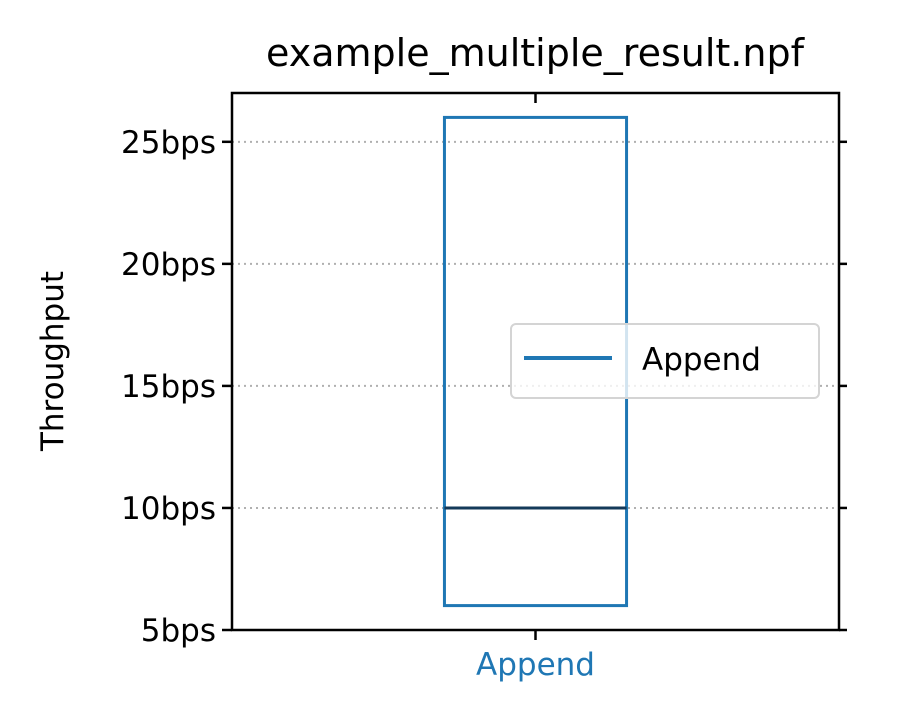 The width and height of the screenshot is (919, 716). What do you see at coordinates (701, 360) in the screenshot?
I see `legend-label: Append` at bounding box center [701, 360].